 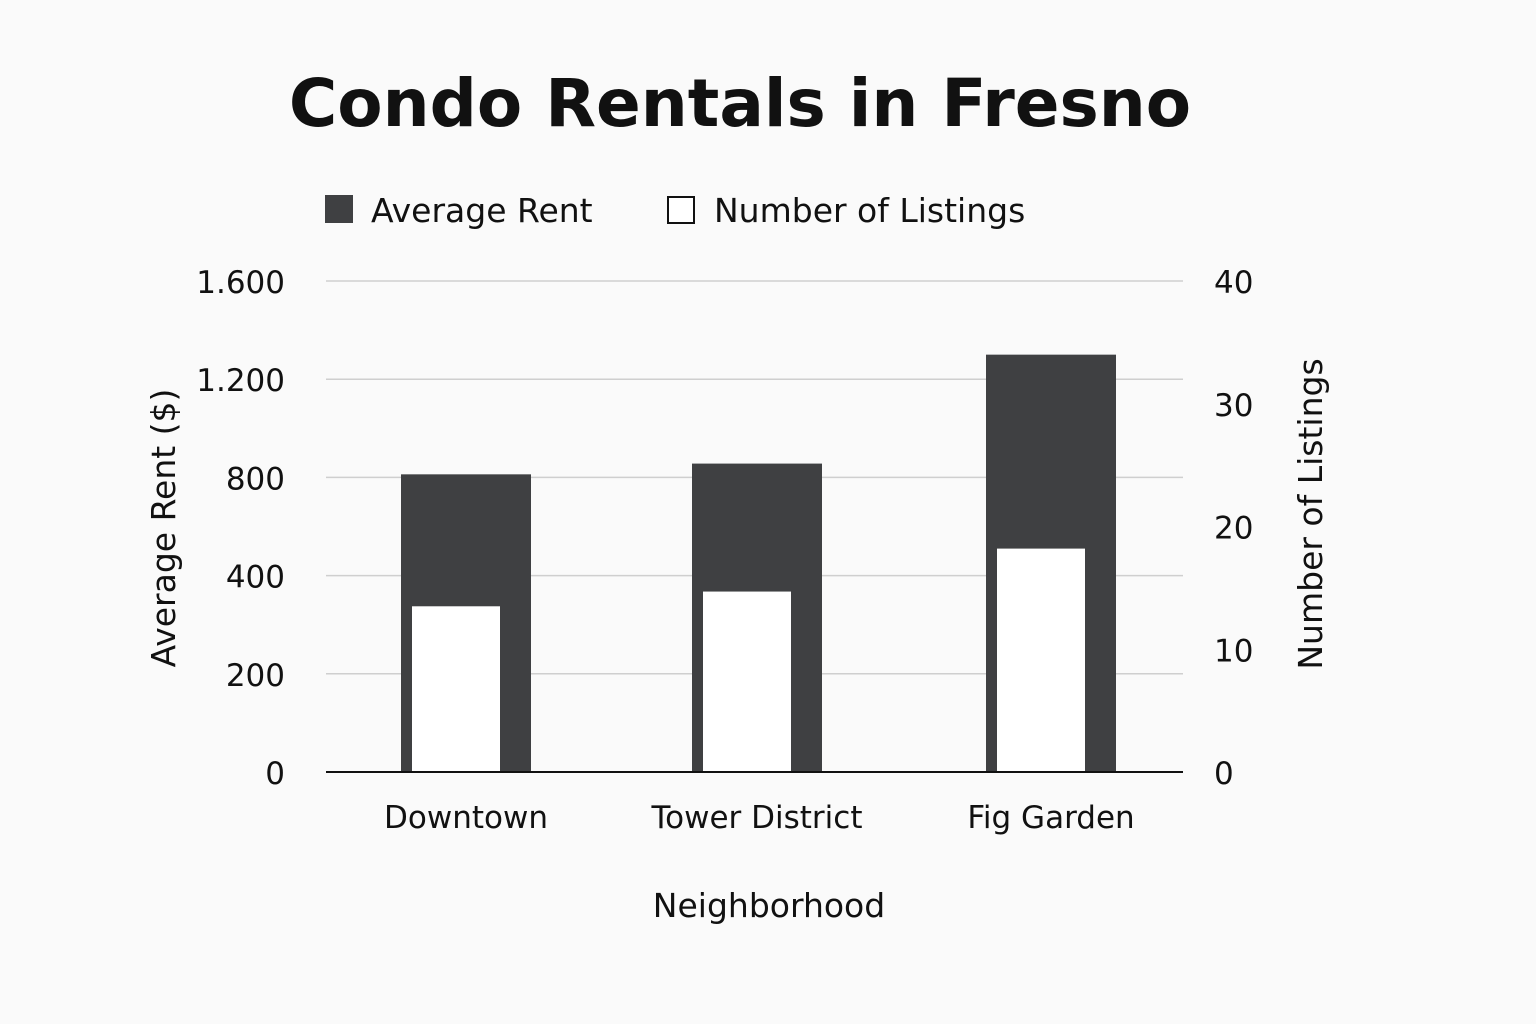 I want to click on y-axis-left-label: Average Rent ($), so click(x=163, y=528).